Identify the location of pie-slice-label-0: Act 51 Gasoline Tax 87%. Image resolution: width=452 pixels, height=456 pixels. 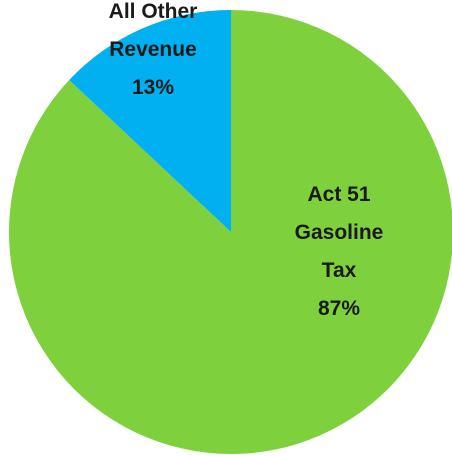
(339, 251).